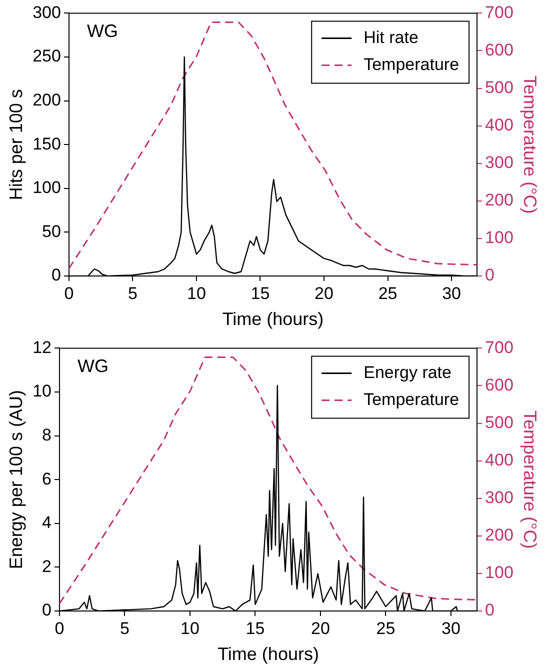  What do you see at coordinates (47, 522) in the screenshot?
I see `y-tick-label: 4` at bounding box center [47, 522].